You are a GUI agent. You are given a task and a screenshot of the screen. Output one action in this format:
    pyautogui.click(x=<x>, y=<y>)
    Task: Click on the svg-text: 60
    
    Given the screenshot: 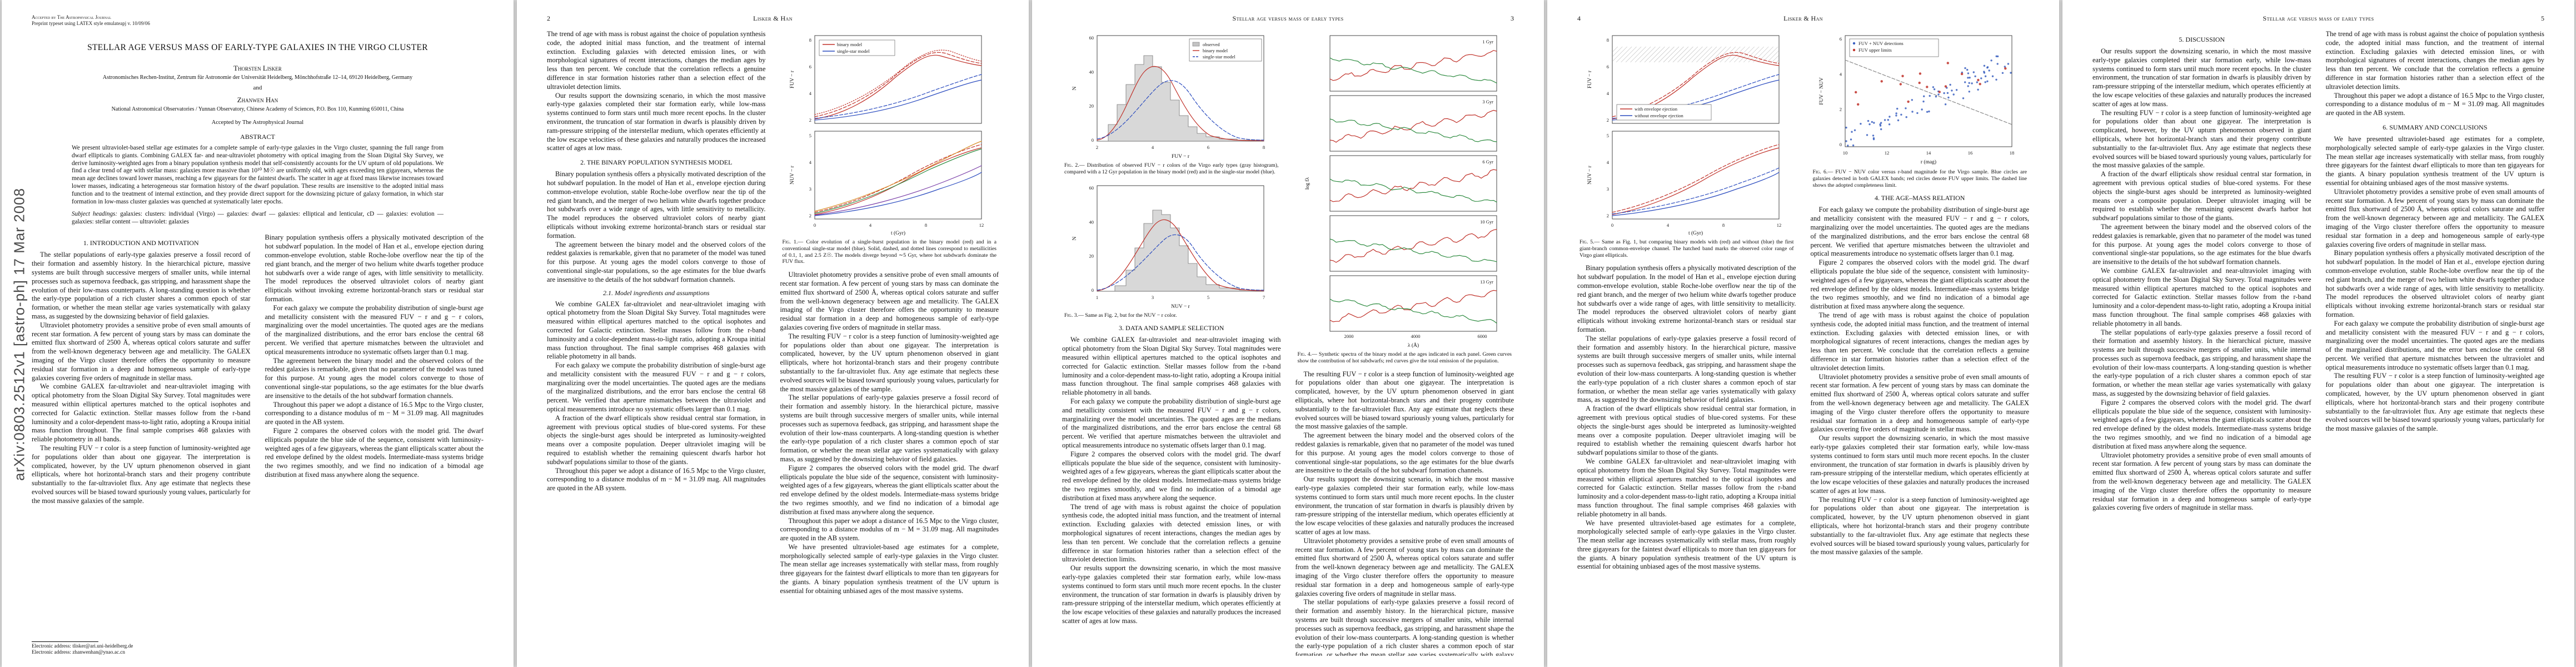 What is the action you would take?
    pyautogui.click(x=1091, y=188)
    